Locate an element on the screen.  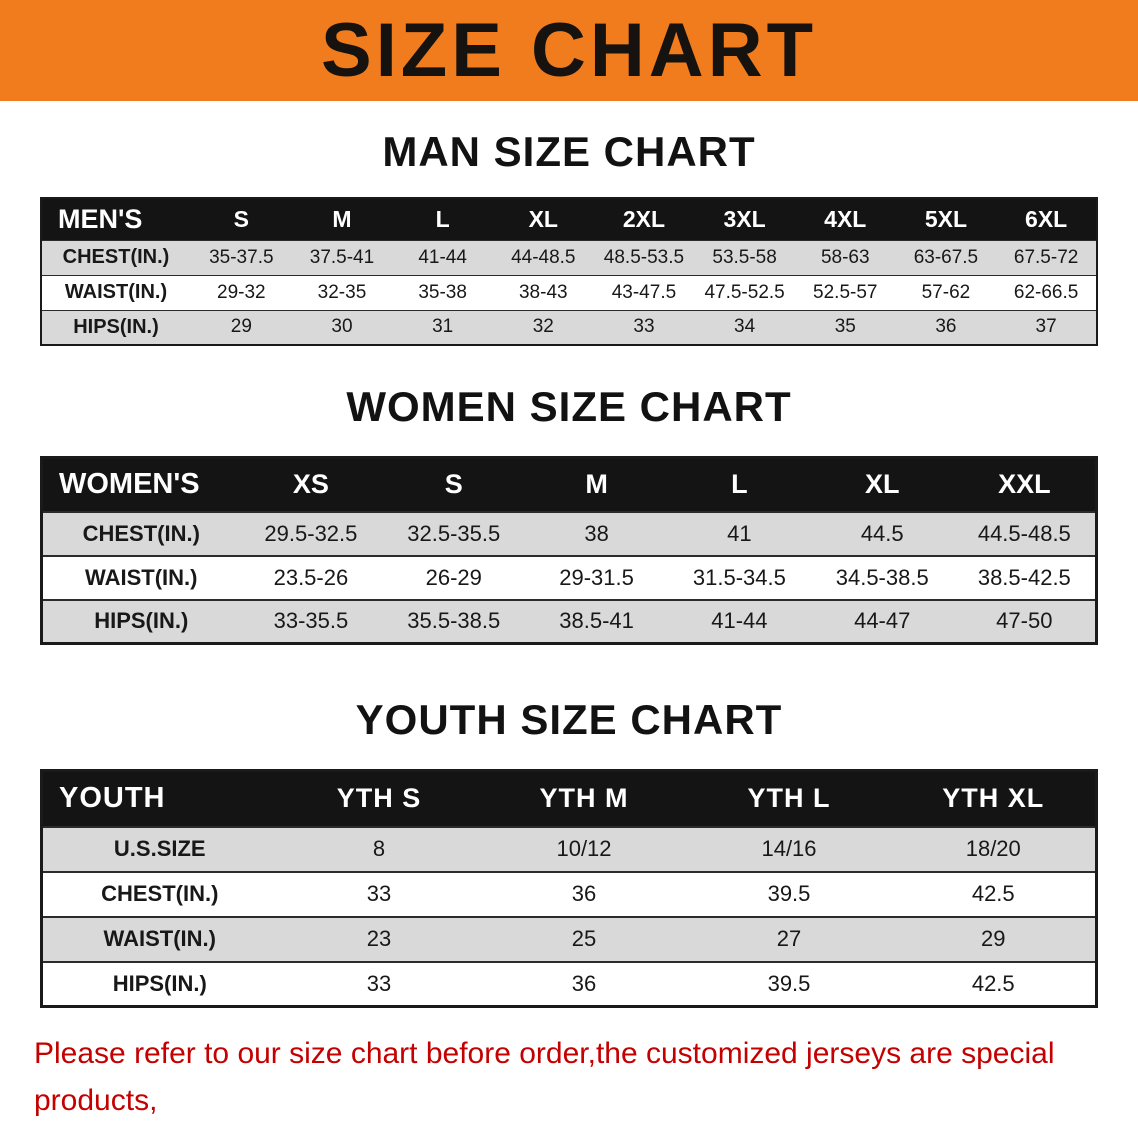
measurement-row: U.S.SIZE 8 10/12 14/16 18/20 is located at coordinates (569, 848).